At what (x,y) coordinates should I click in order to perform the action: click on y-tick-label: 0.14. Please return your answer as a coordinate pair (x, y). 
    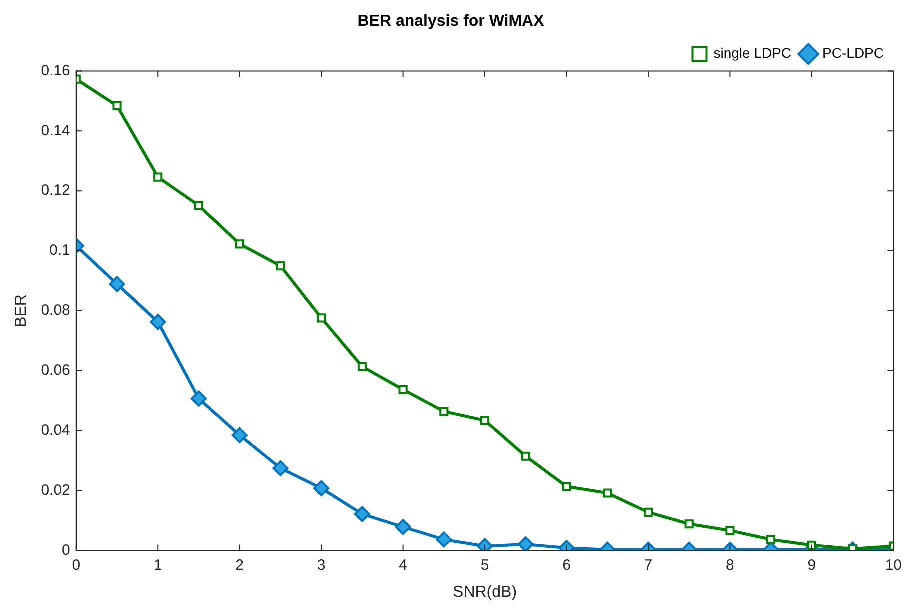
    Looking at the image, I should click on (55, 131).